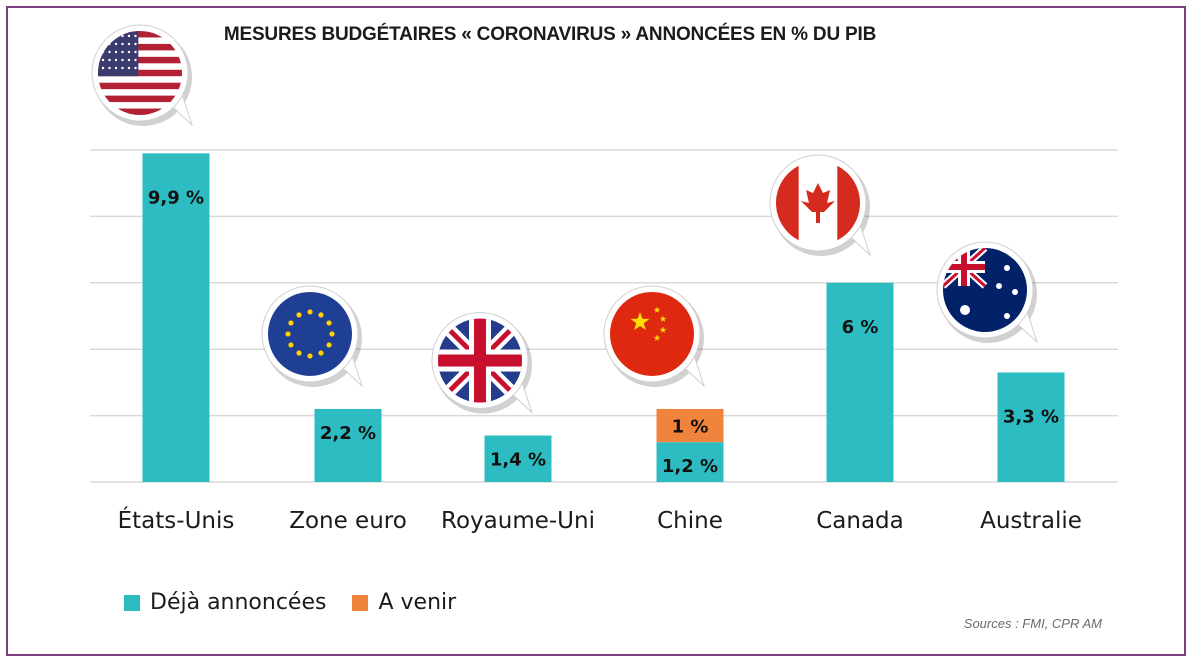  What do you see at coordinates (518, 521) in the screenshot?
I see `category-label-2: Royaume-Uni` at bounding box center [518, 521].